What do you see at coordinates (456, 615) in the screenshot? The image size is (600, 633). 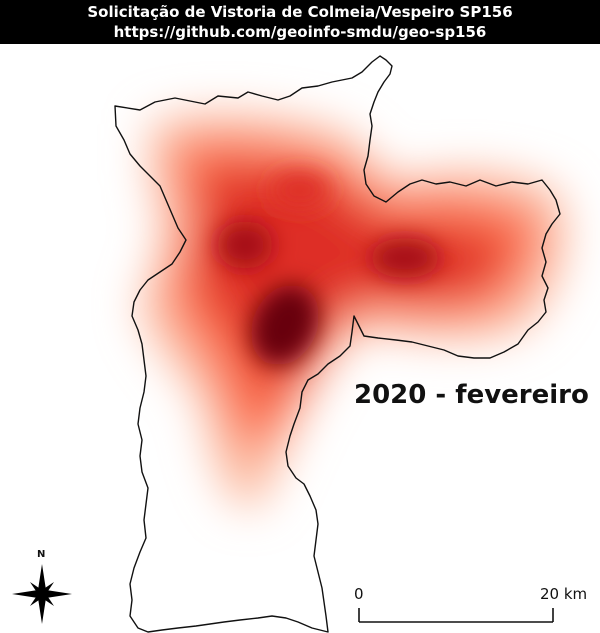 I see `scale-bar` at bounding box center [456, 615].